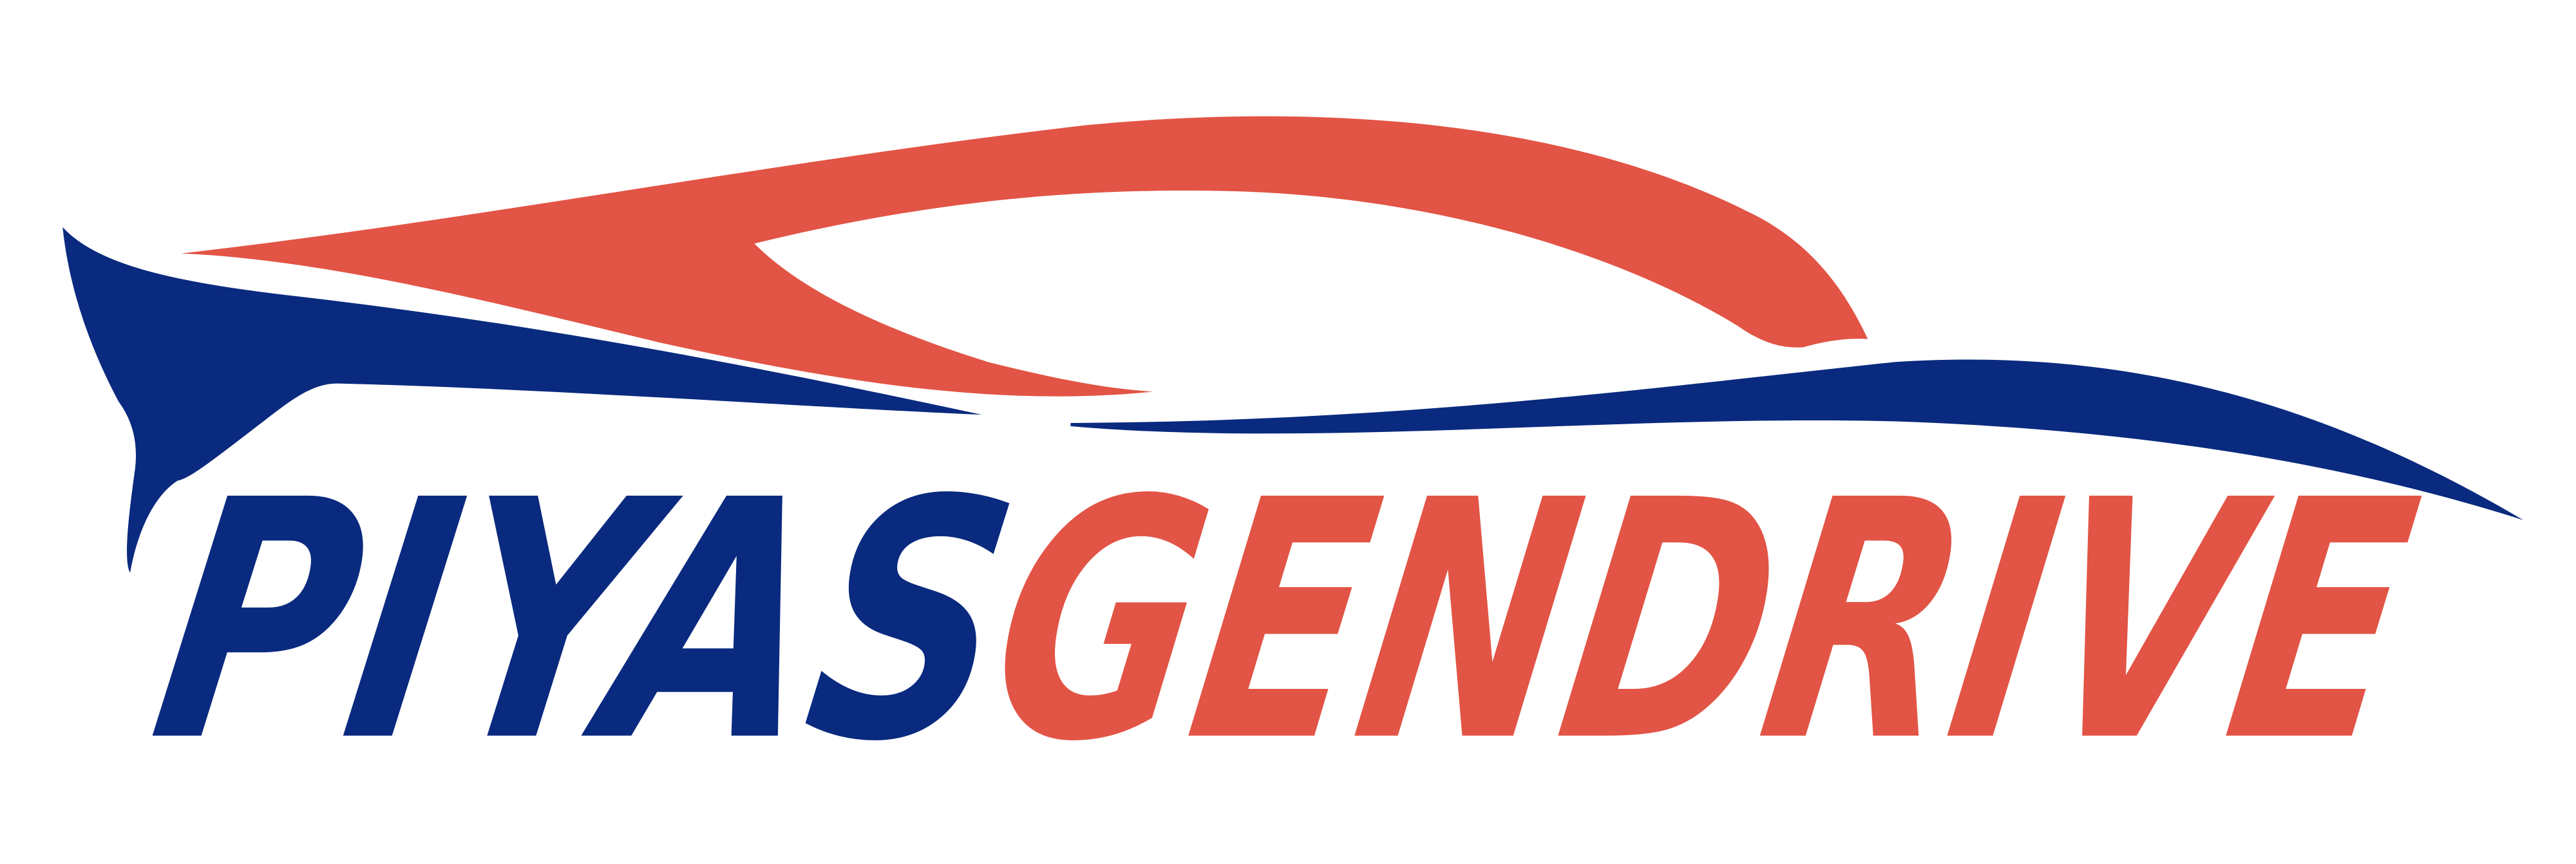  Describe the element at coordinates (522, 400) in the screenshot. I see `front-swoosh` at that location.